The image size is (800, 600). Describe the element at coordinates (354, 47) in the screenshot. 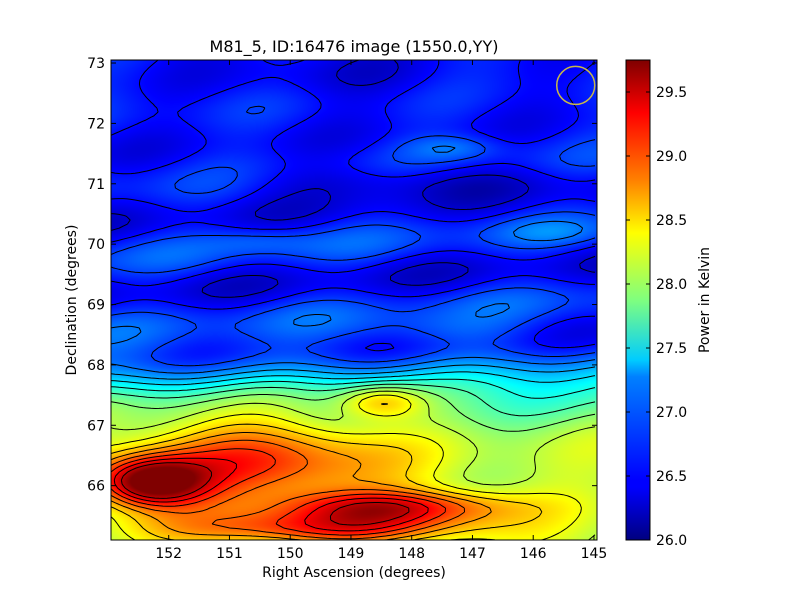

I see `chart-title: M81_5, ID:16476 image (1550.0,YY)` at that location.